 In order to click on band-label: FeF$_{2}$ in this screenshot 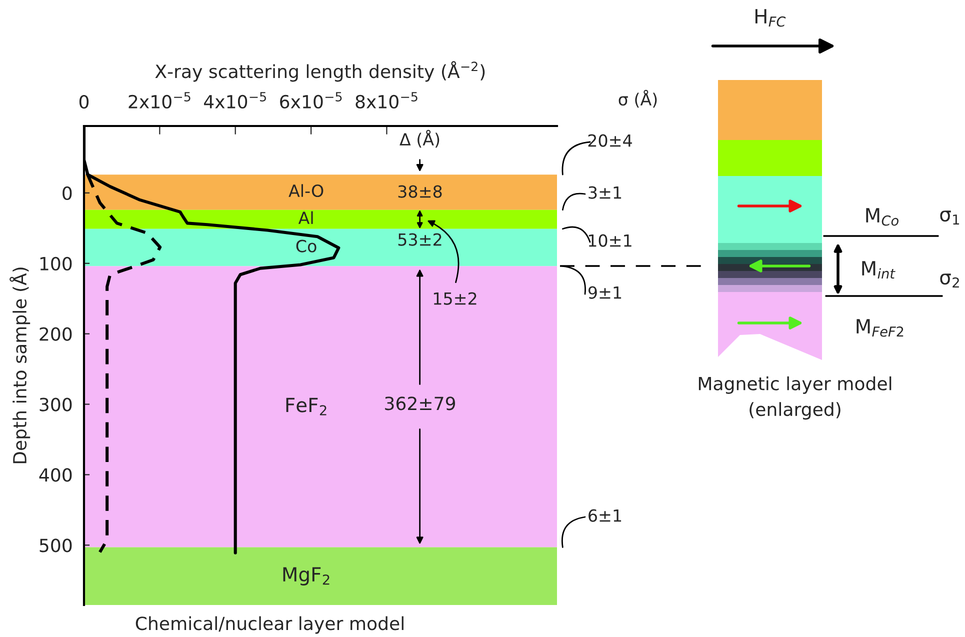, I will do `click(306, 407)`.